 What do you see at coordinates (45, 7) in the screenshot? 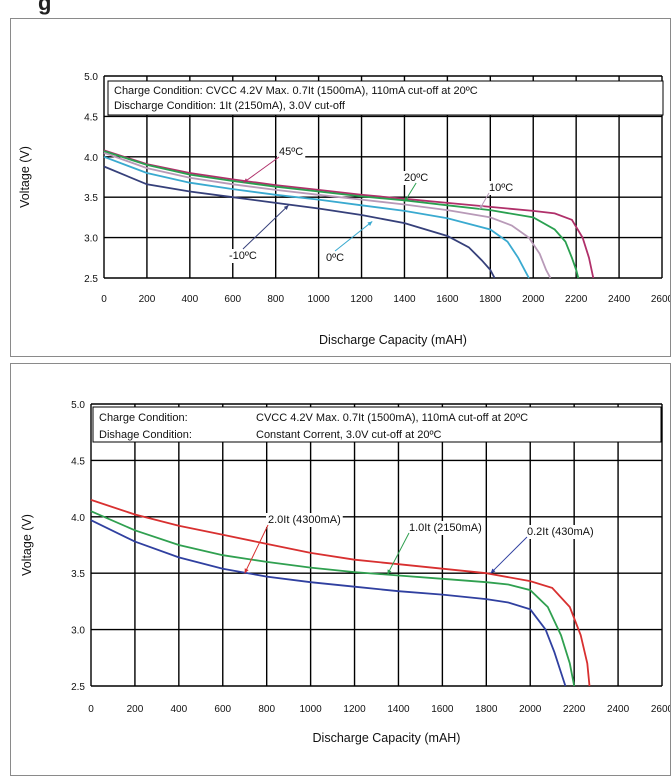
I see `page-header-fragment: g` at bounding box center [45, 7].